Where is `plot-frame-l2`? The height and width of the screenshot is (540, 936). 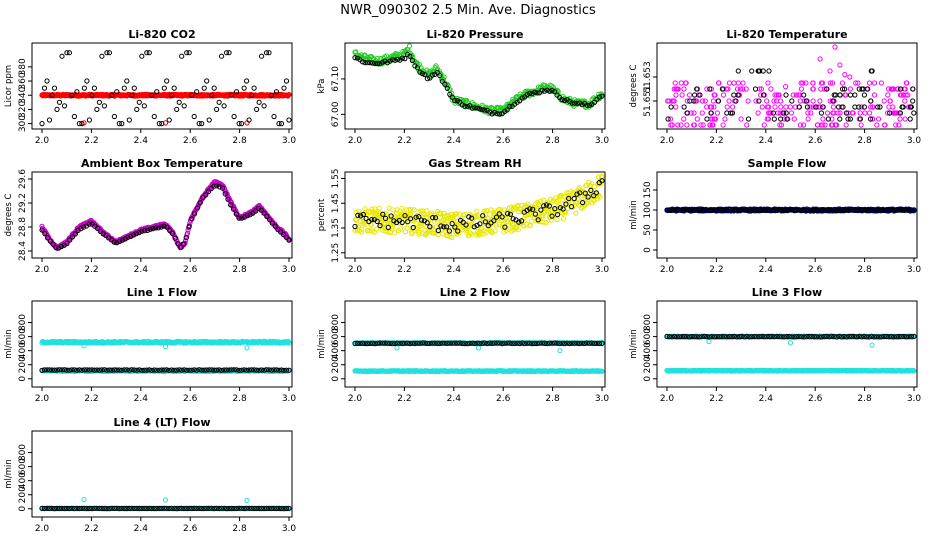 plot-frame-l2 is located at coordinates (475, 344).